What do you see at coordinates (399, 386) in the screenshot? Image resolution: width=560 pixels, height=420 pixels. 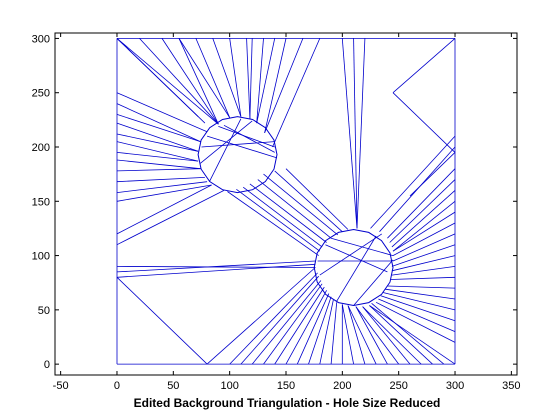 I see `x-tick-label: 250` at bounding box center [399, 386].